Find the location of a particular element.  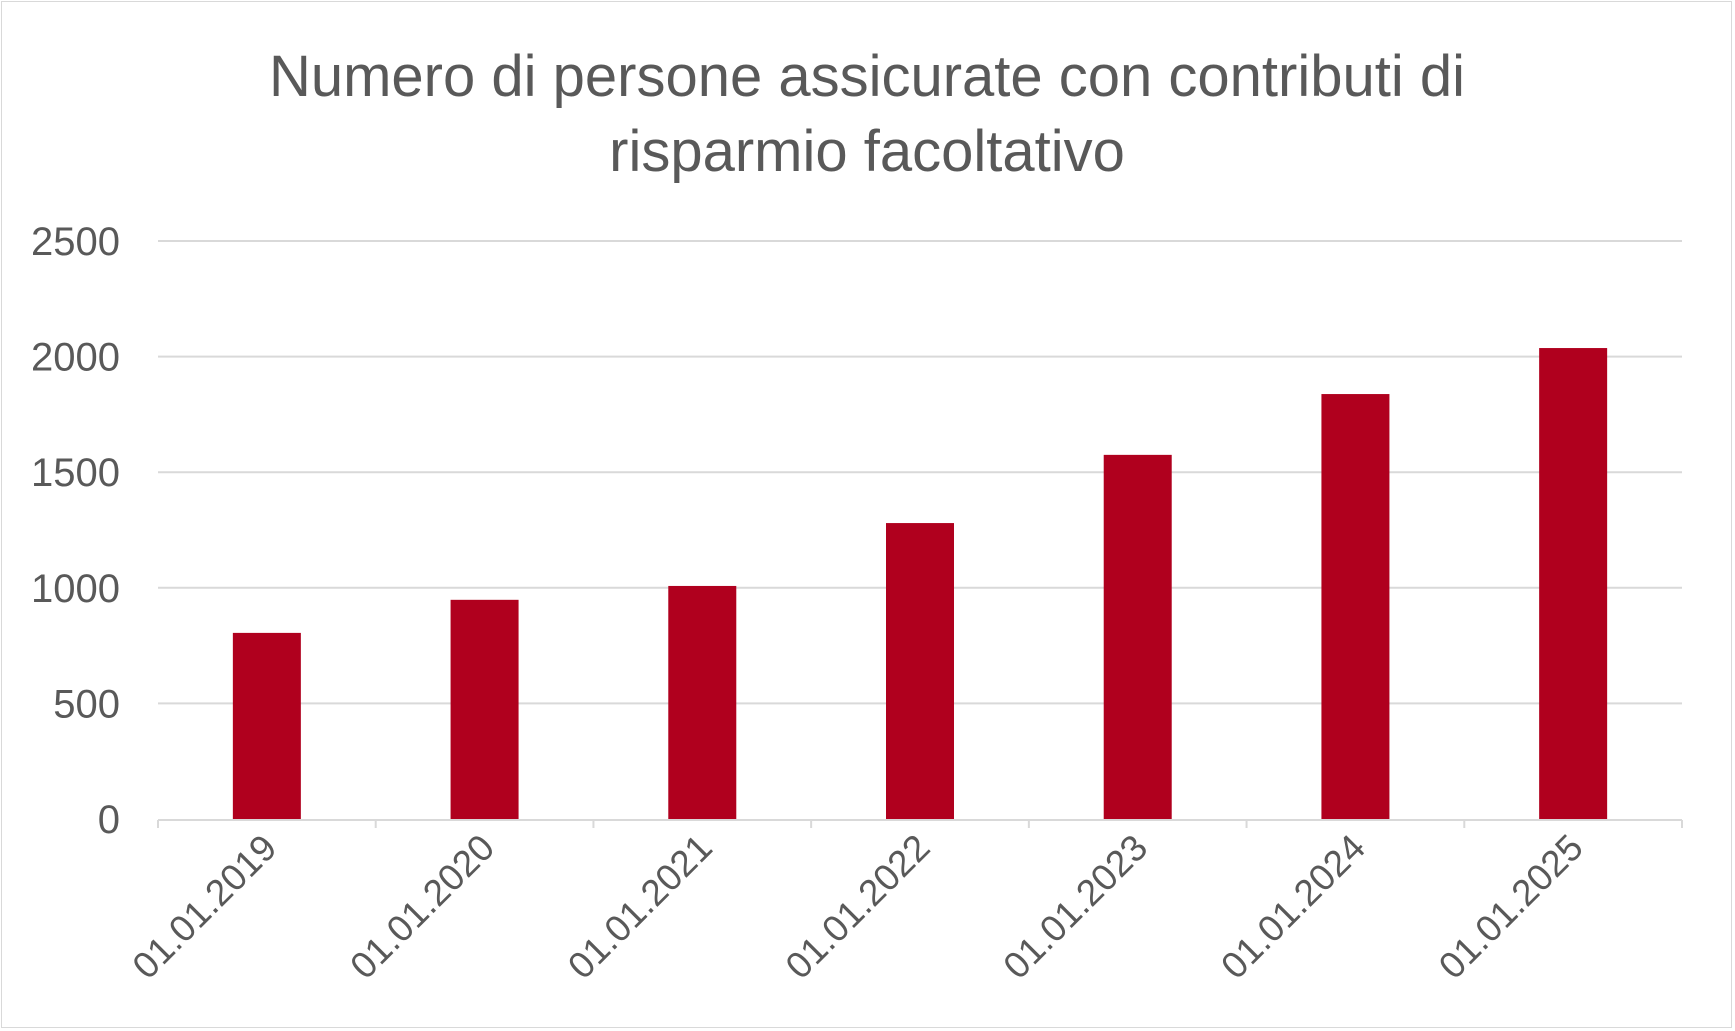

x-tick-label: 01.01.2021 is located at coordinates (640, 907).